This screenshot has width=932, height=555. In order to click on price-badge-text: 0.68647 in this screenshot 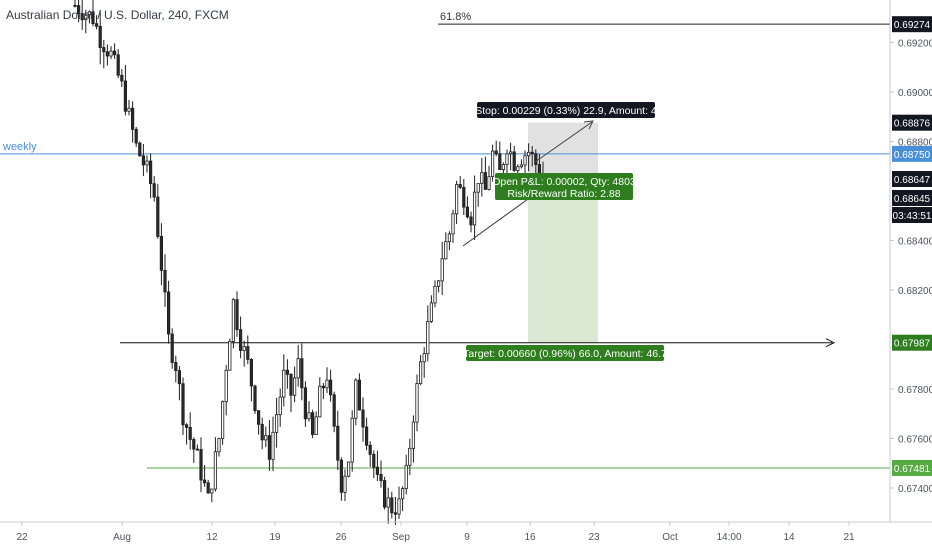, I will do `click(912, 180)`.